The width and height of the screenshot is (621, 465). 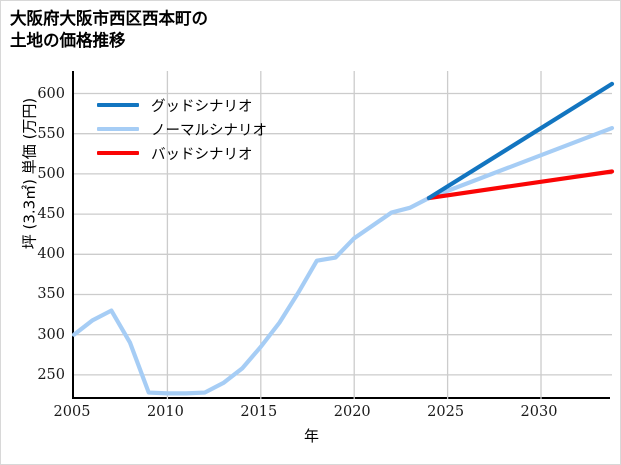 I want to click on x-axis-tick-label: 2020, so click(x=352, y=412).